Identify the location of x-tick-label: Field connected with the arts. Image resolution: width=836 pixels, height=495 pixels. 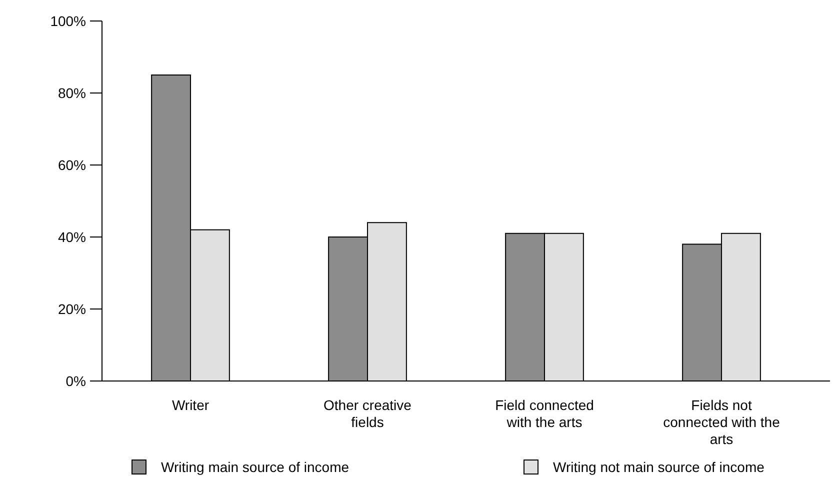
(544, 413).